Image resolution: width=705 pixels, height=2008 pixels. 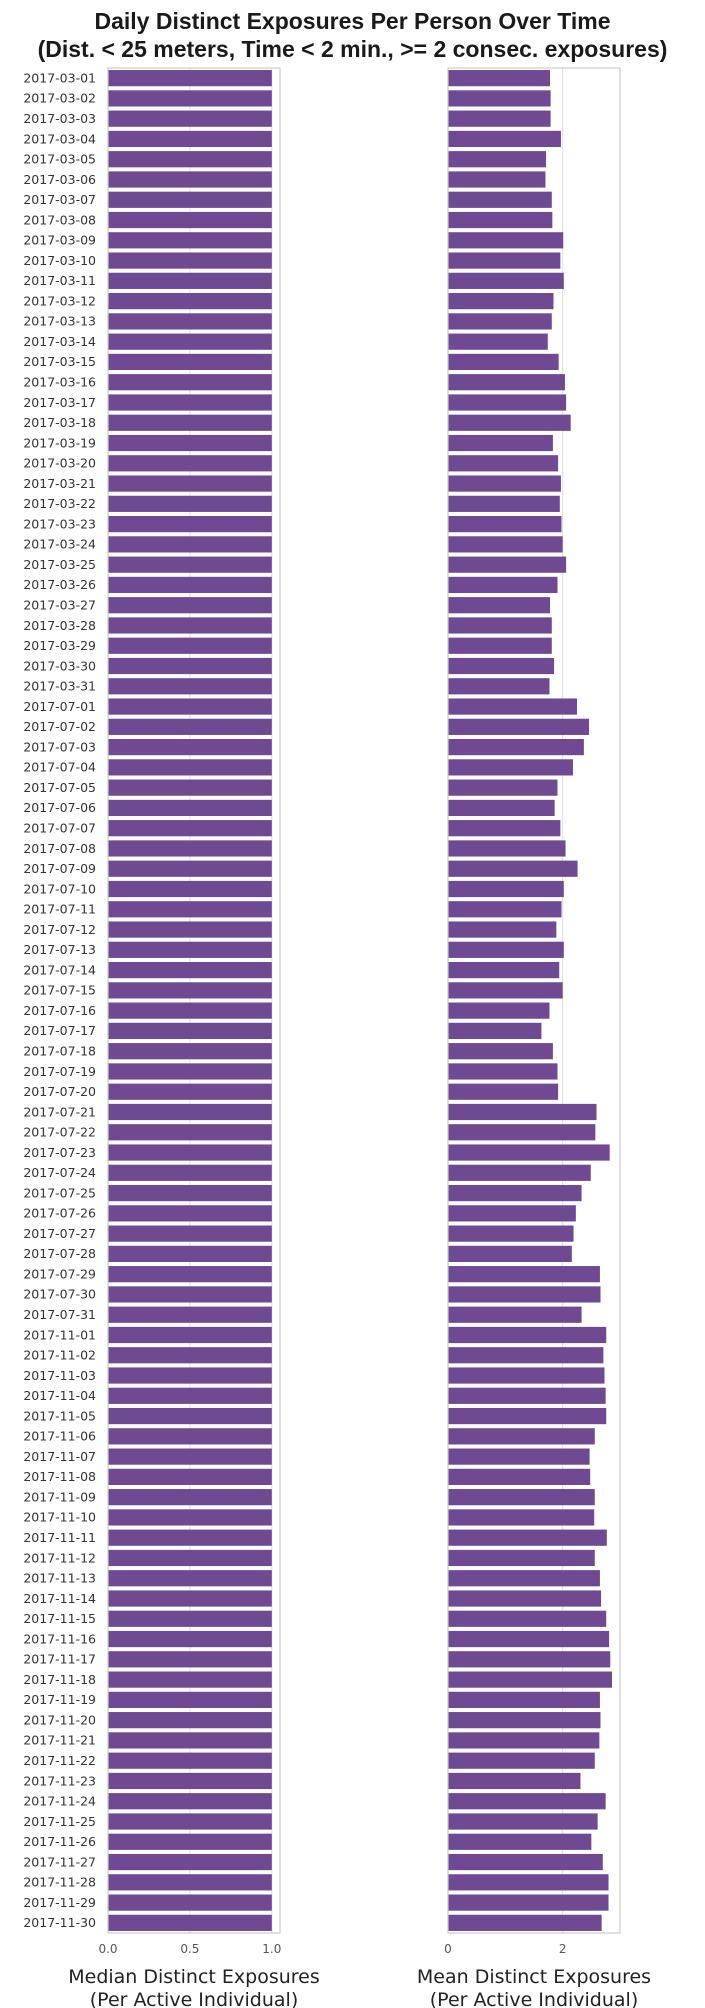 I want to click on category-tick-label: 2017-11-18, so click(x=59, y=1679).